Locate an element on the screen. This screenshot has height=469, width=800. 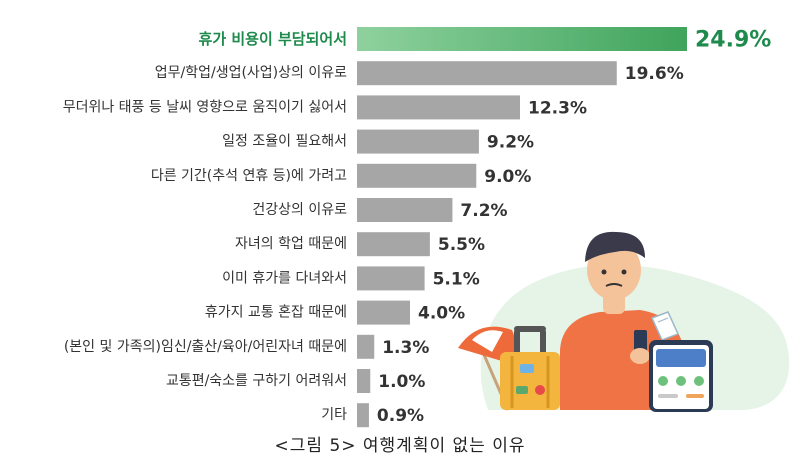
category-label: 교통편/숙소를 구하기 어려워서 is located at coordinates (256, 381).